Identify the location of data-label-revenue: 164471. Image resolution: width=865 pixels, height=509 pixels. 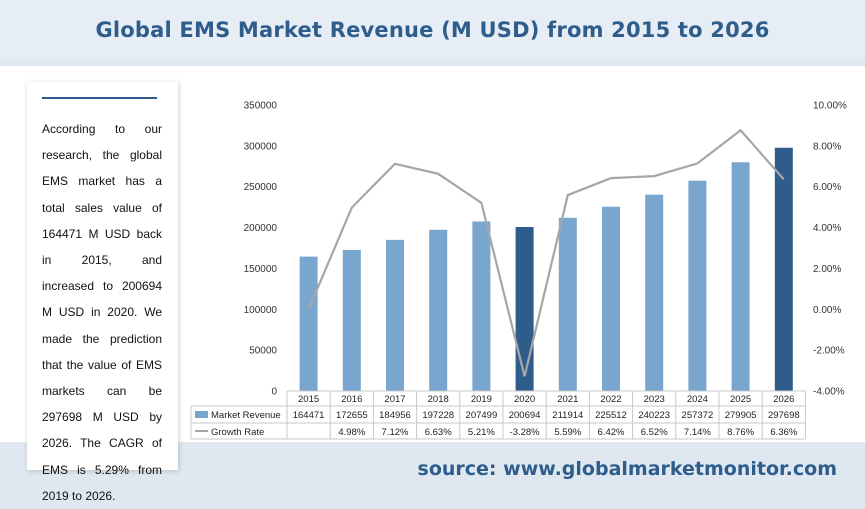
(309, 415).